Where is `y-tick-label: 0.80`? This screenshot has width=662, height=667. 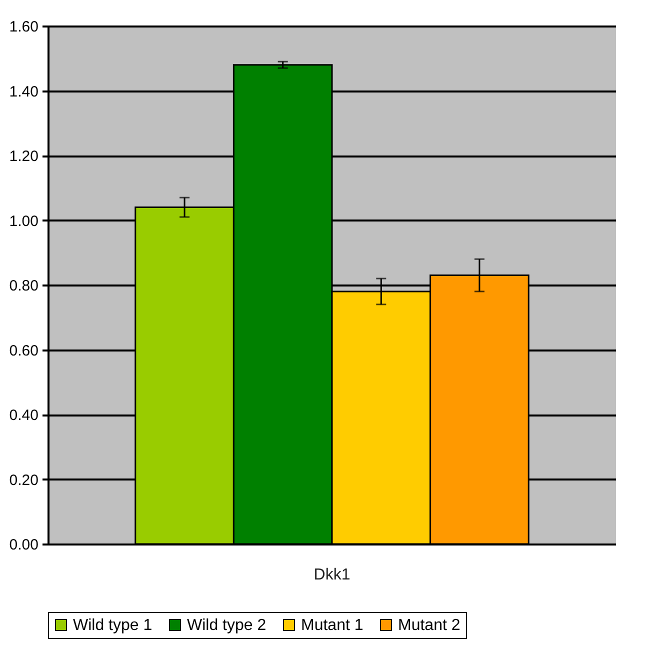 y-tick-label: 0.80 is located at coordinates (23, 286).